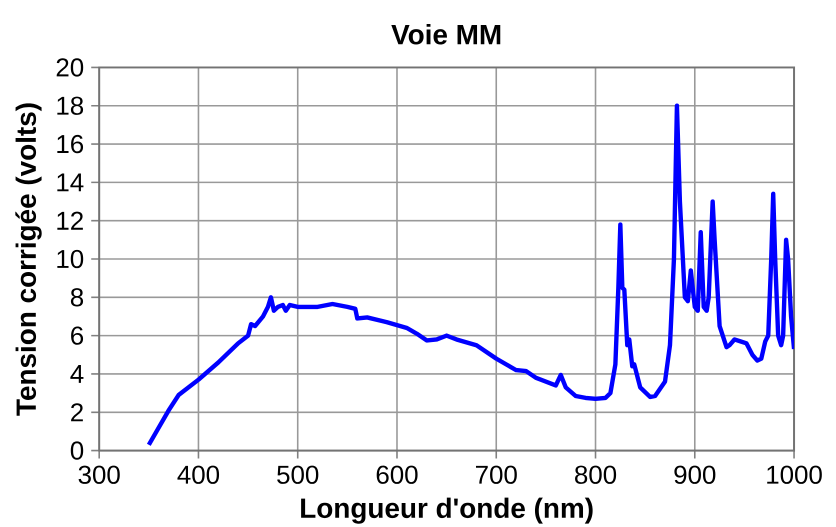 The height and width of the screenshot is (527, 836). What do you see at coordinates (496, 475) in the screenshot?
I see `x-tick-label: 700` at bounding box center [496, 475].